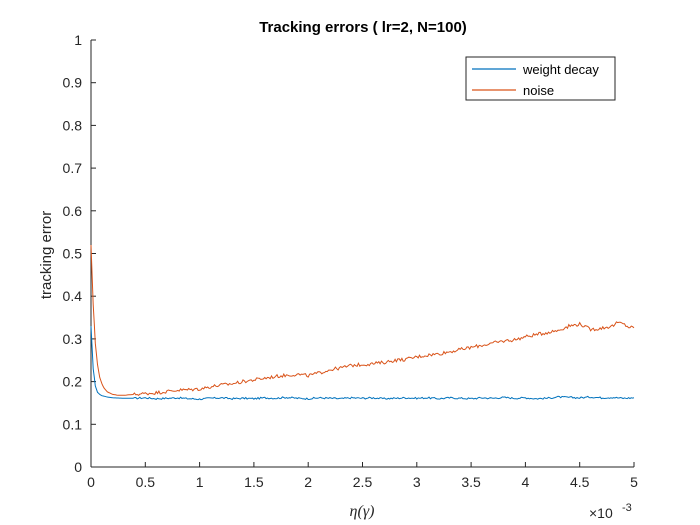  Describe the element at coordinates (362, 511) in the screenshot. I see `x-axis-label: η(γ)` at that location.